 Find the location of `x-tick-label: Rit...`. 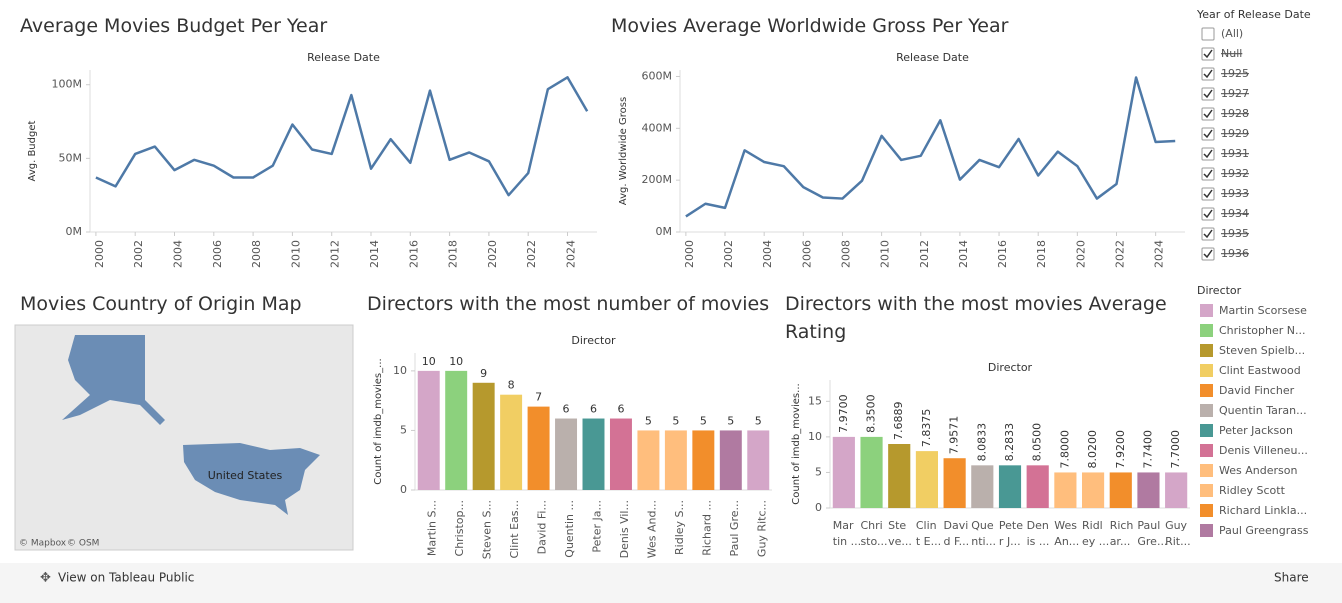

x-tick-label: Rit... is located at coordinates (1178, 541).